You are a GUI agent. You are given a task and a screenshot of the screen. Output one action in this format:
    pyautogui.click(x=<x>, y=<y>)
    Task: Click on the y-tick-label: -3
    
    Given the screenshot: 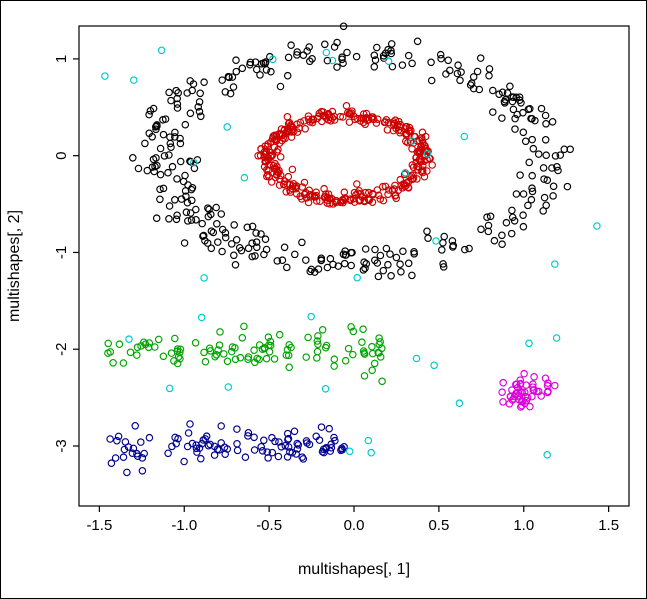 What is the action you would take?
    pyautogui.click(x=61, y=445)
    